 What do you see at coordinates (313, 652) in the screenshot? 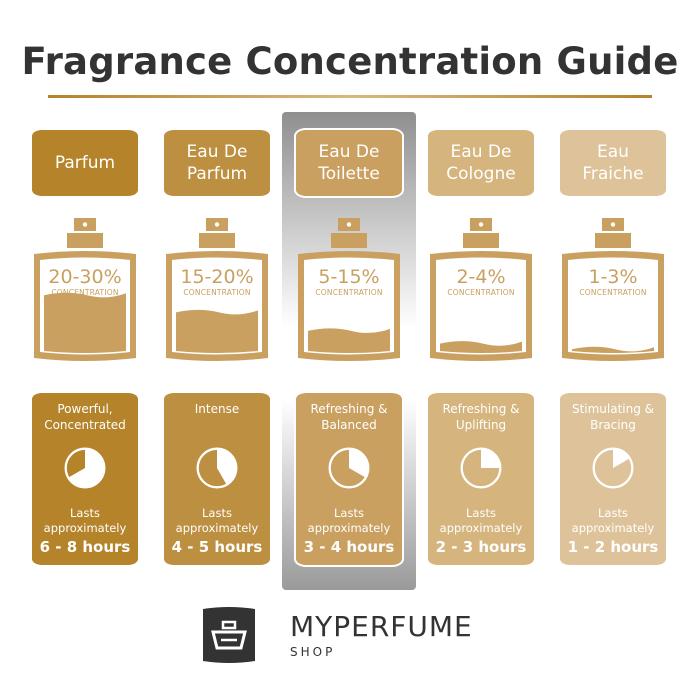
I see `brand-subtitle: SHOP` at bounding box center [313, 652].